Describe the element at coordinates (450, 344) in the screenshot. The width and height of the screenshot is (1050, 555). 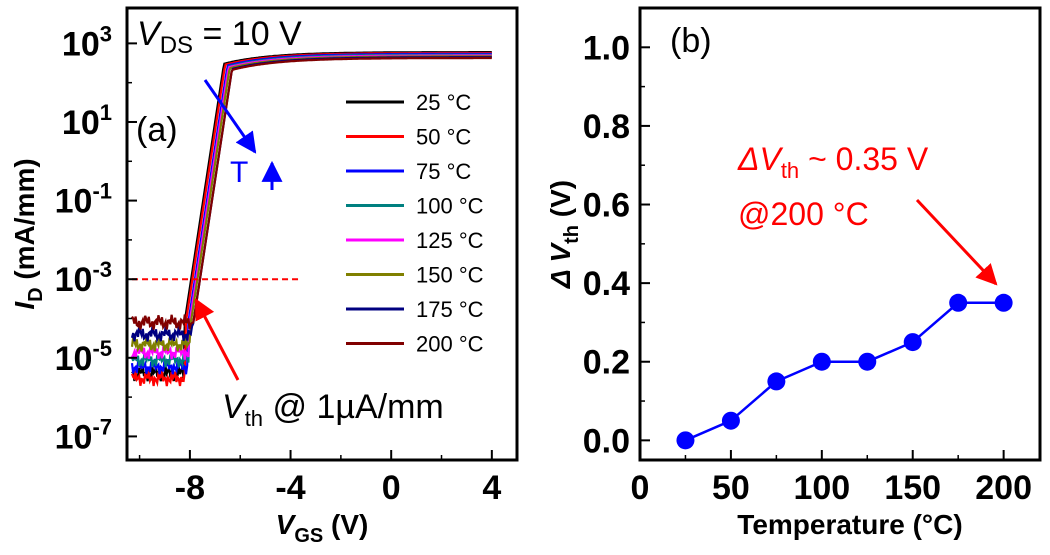
I see `legend-label-200c: 200 °C` at that location.